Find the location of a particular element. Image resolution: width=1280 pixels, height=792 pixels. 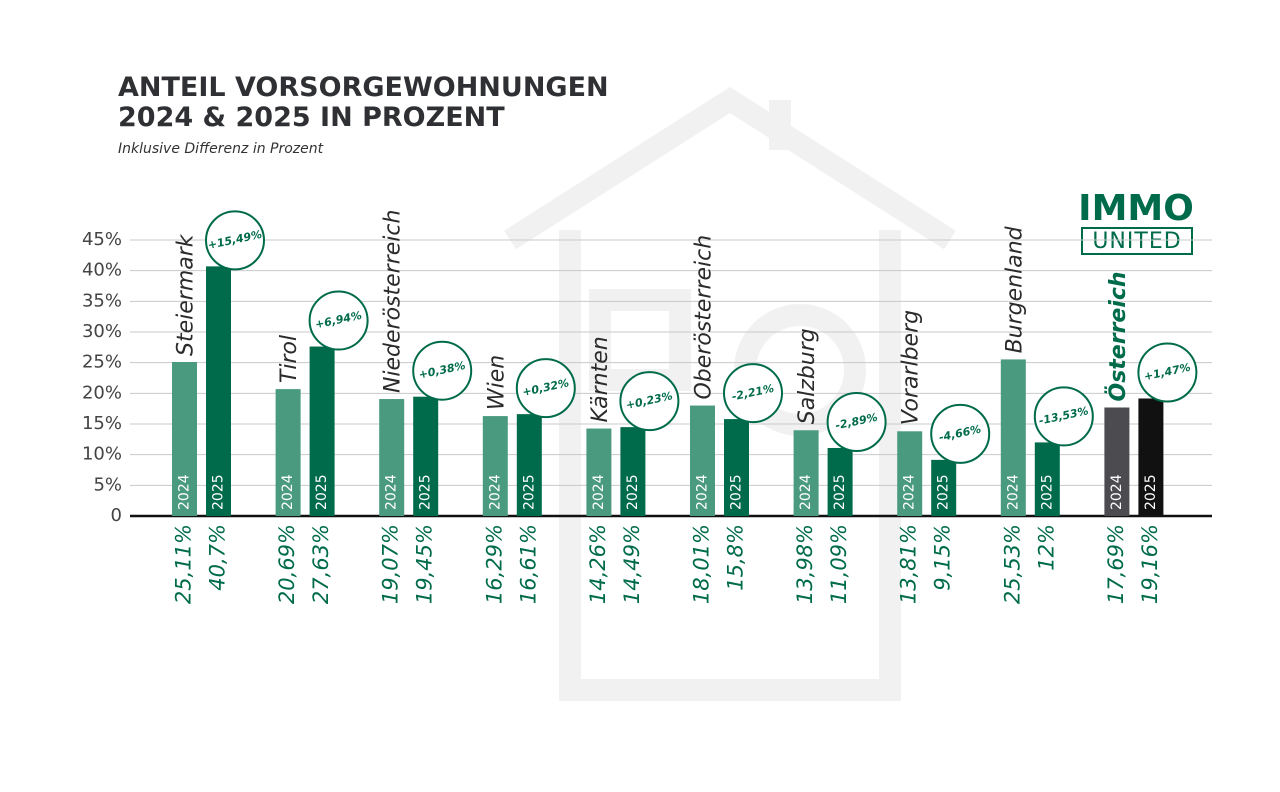

value-label: 15,8% is located at coordinates (736, 557).